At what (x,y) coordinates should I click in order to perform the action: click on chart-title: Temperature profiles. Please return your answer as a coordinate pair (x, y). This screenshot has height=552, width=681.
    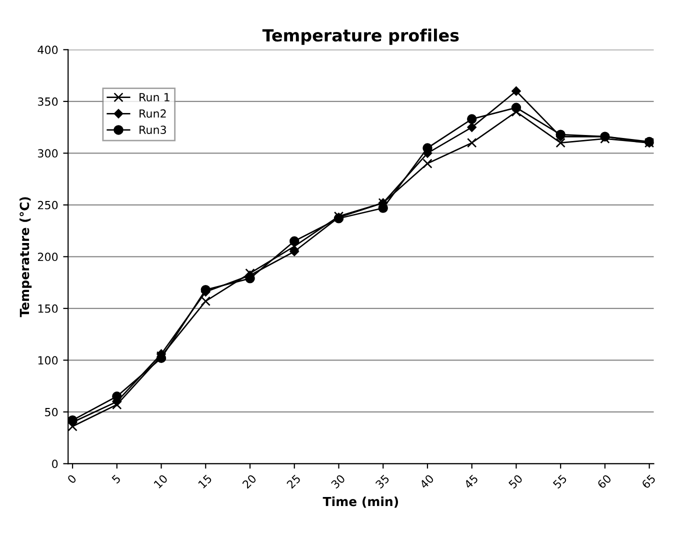
    Looking at the image, I should click on (360, 36).